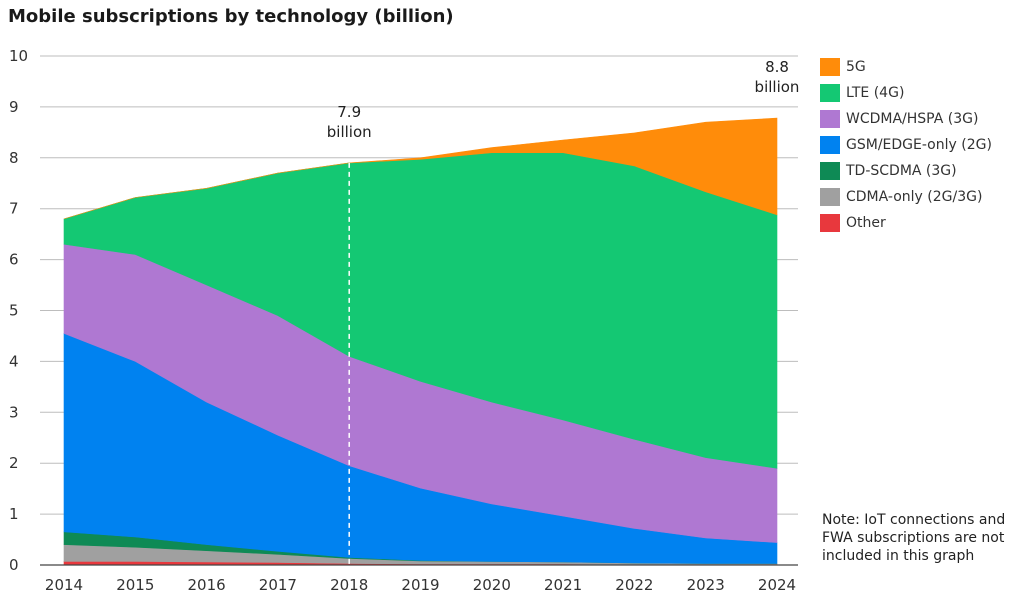 Image resolution: width=1024 pixels, height=600 pixels. Describe the element at coordinates (278, 585) in the screenshot. I see `x-tick-label: 2017` at that location.